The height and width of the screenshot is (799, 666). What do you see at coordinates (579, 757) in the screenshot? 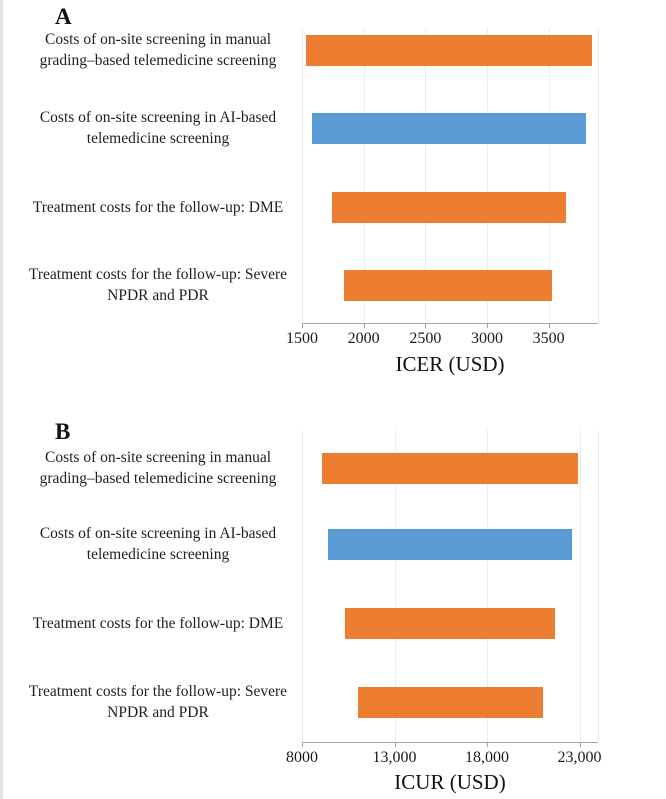
I see `x-axis-tick-label: 23,000` at bounding box center [579, 757].